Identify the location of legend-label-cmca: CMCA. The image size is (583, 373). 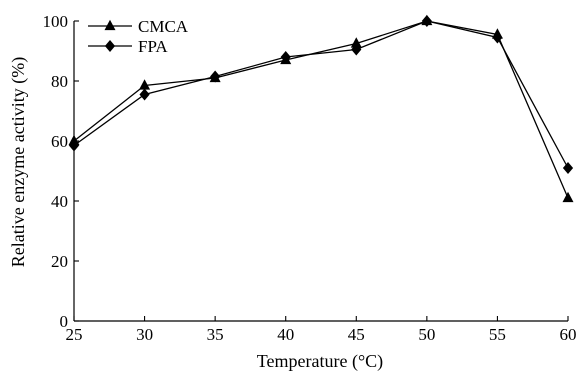
(163, 26).